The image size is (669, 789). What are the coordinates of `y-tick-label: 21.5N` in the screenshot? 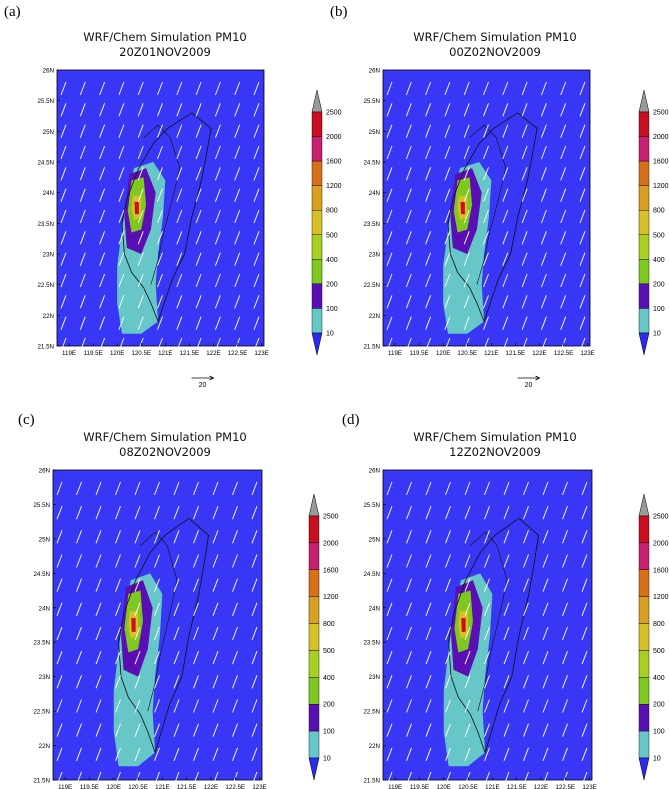 It's located at (371, 781).